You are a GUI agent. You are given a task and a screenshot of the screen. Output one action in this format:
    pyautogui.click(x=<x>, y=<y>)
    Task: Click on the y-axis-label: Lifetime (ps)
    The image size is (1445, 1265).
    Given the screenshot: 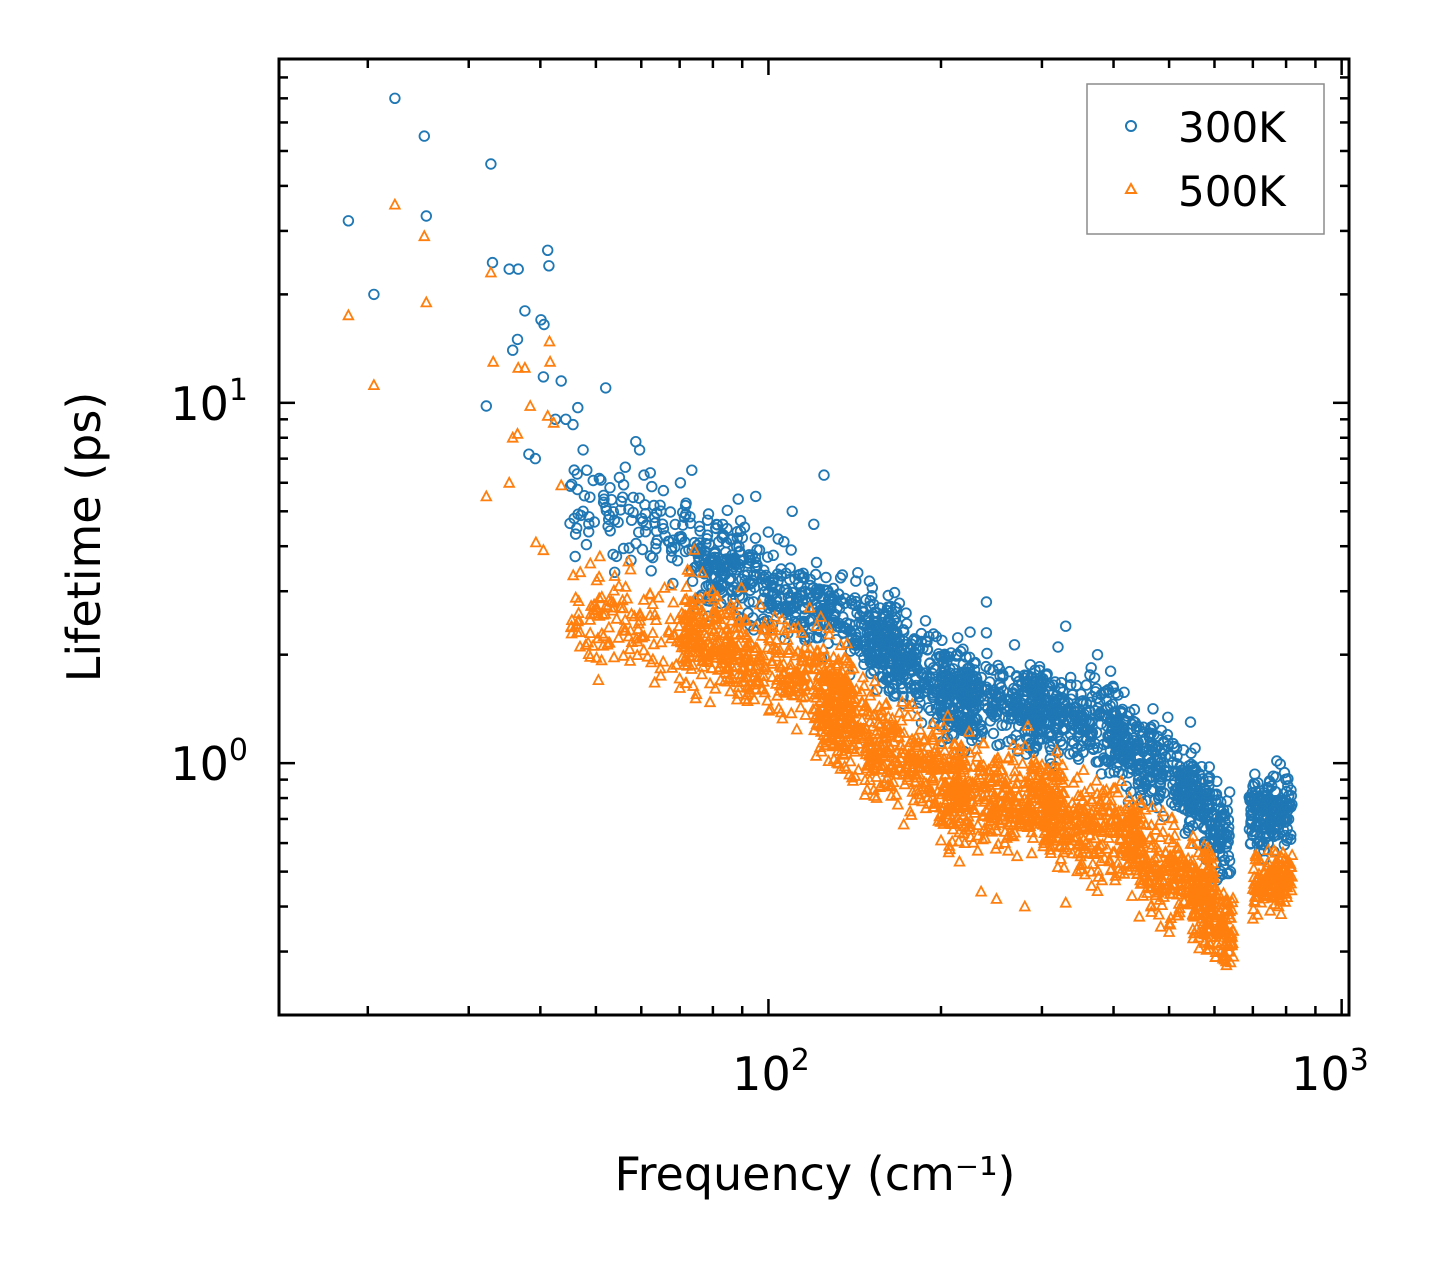 What is the action you would take?
    pyautogui.click(x=84, y=537)
    